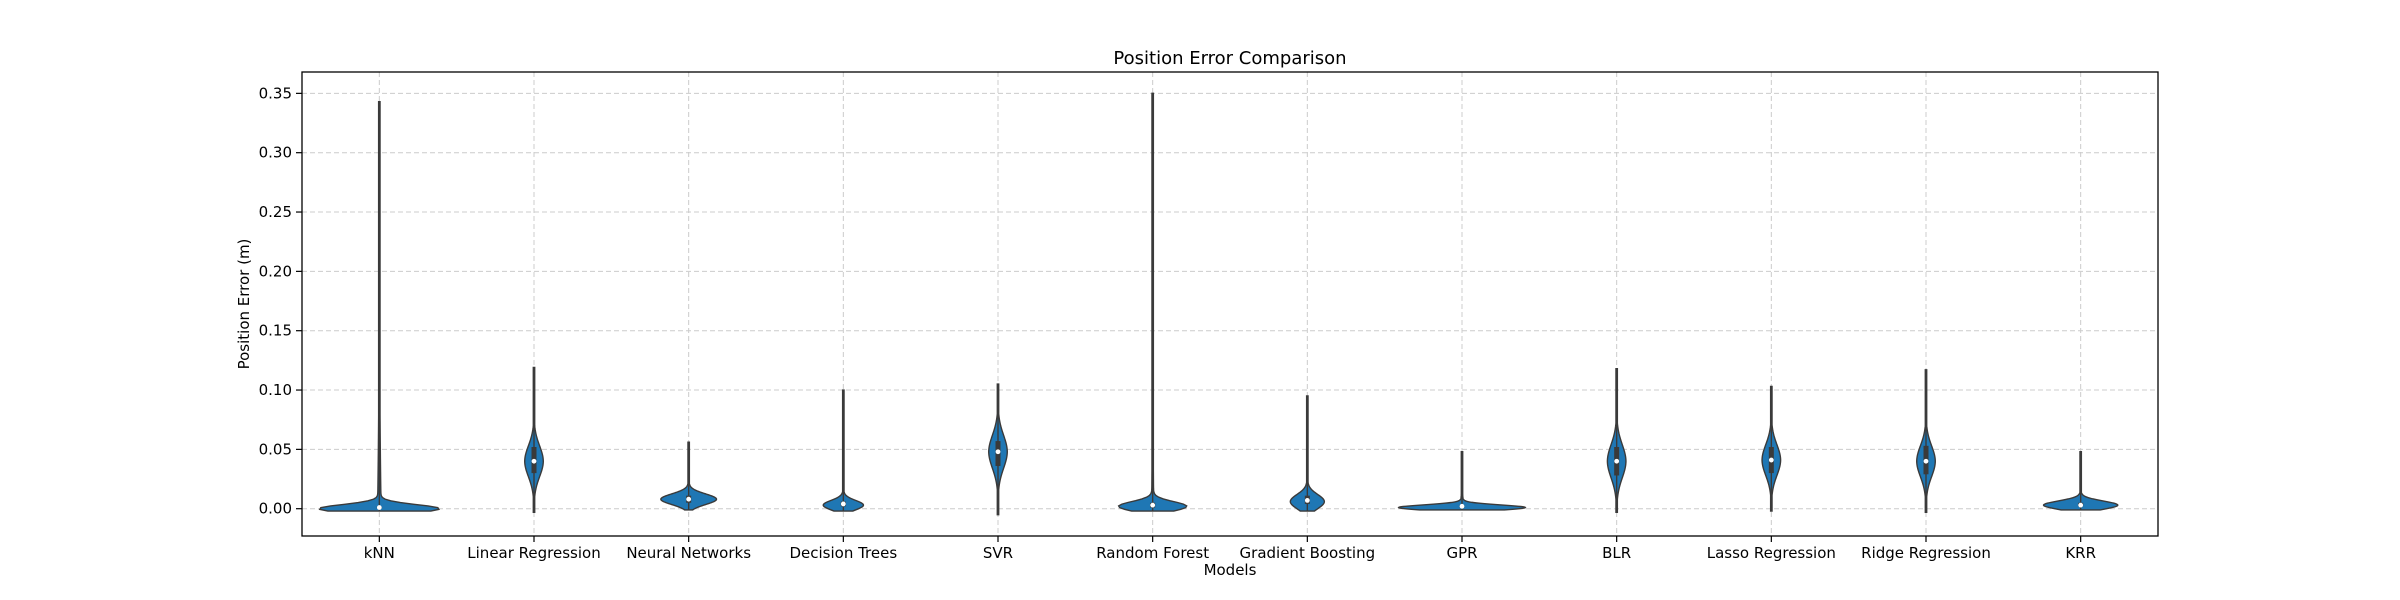 Image resolution: width=2400 pixels, height=600 pixels. I want to click on y-tick-label: 0.25, so click(275, 212).